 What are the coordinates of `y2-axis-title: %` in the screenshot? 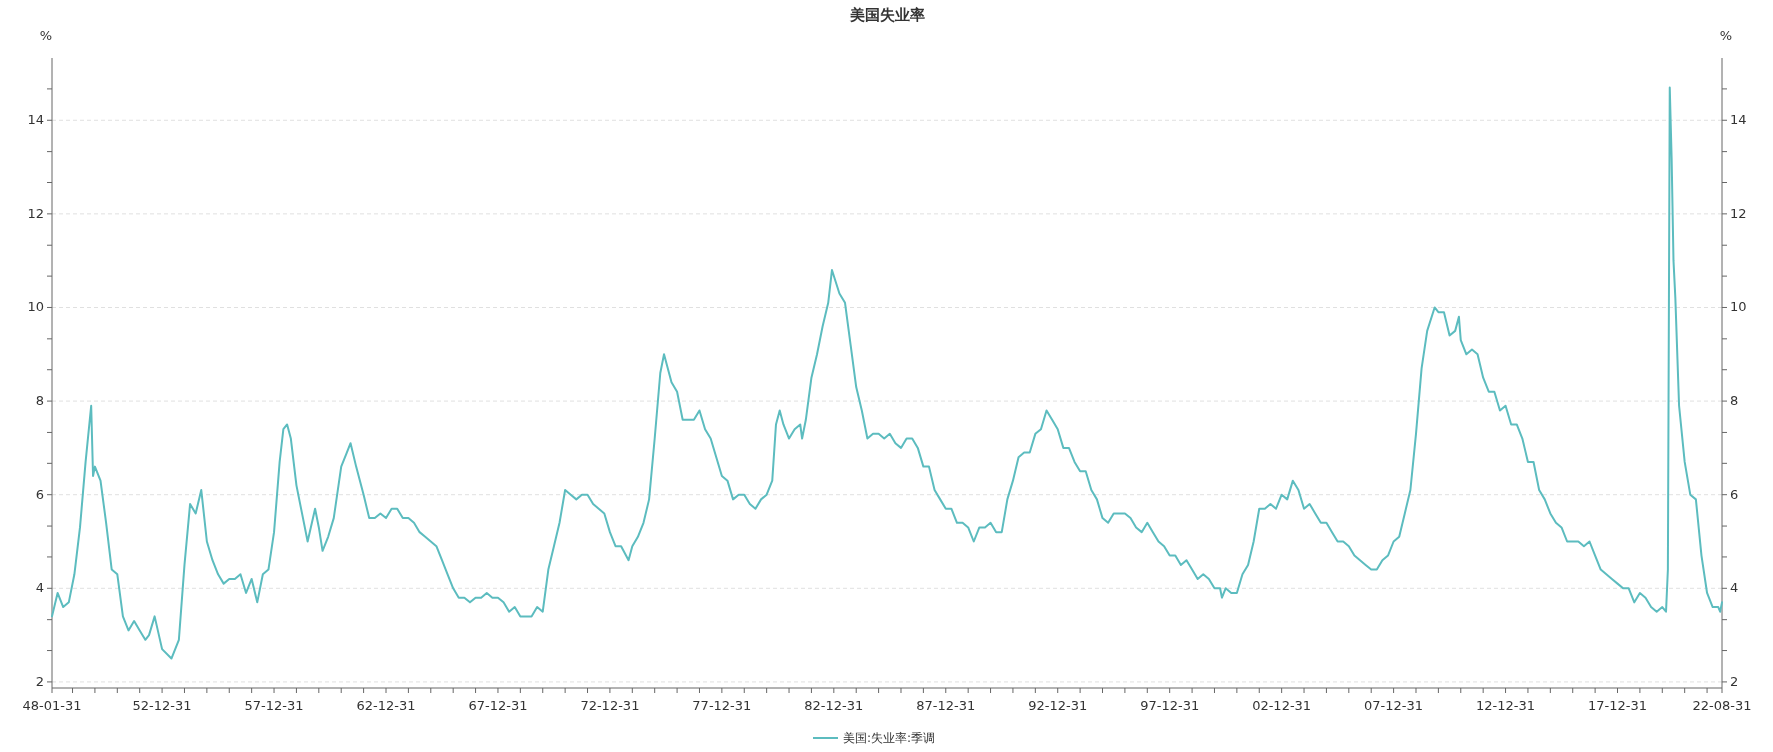 It's located at (1726, 35).